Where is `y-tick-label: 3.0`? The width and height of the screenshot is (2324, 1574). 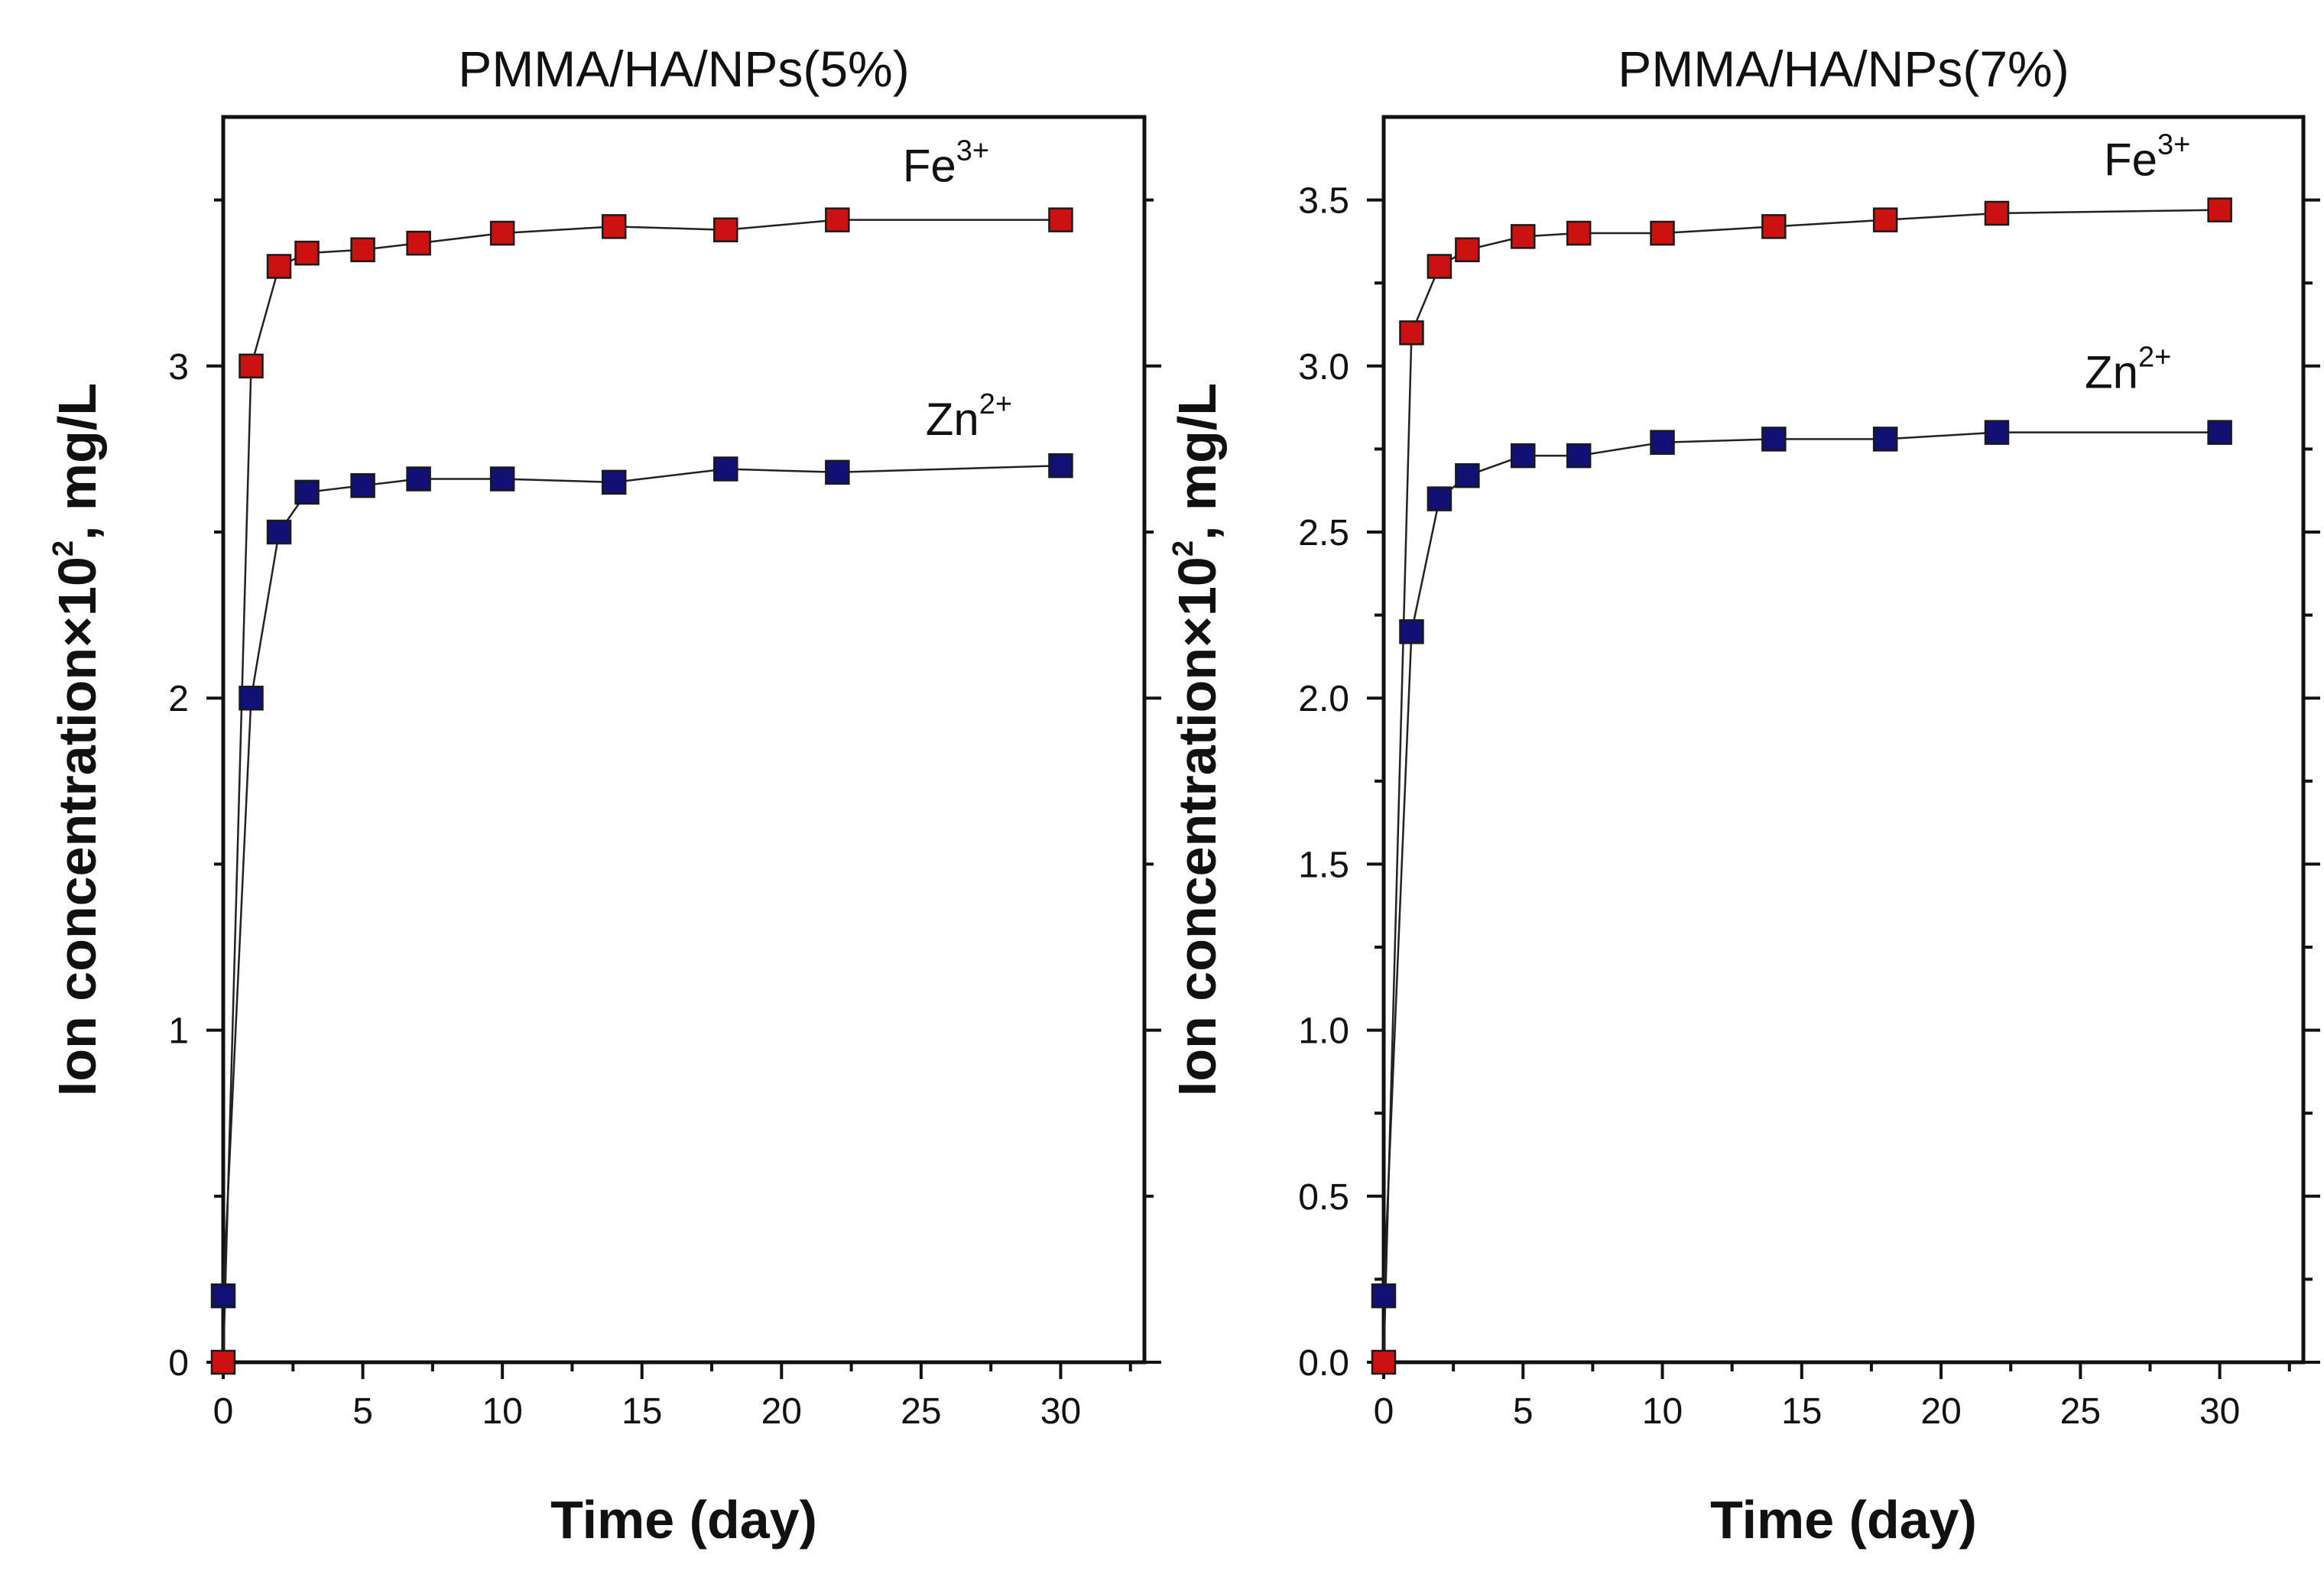
y-tick-label: 3.0 is located at coordinates (1323, 367).